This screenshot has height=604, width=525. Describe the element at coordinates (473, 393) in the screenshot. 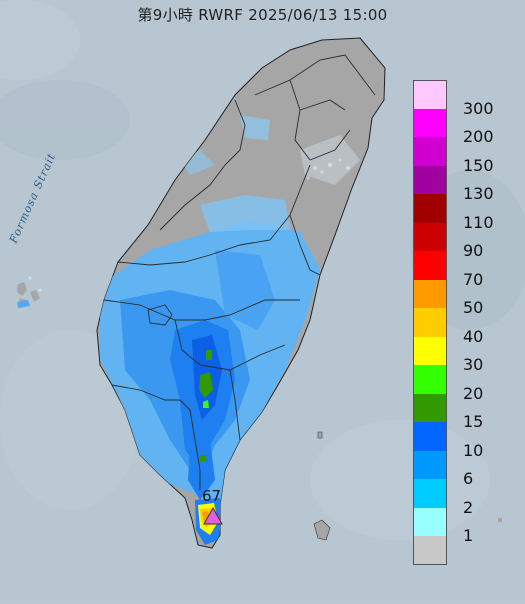

I see `legend-label: 20` at that location.